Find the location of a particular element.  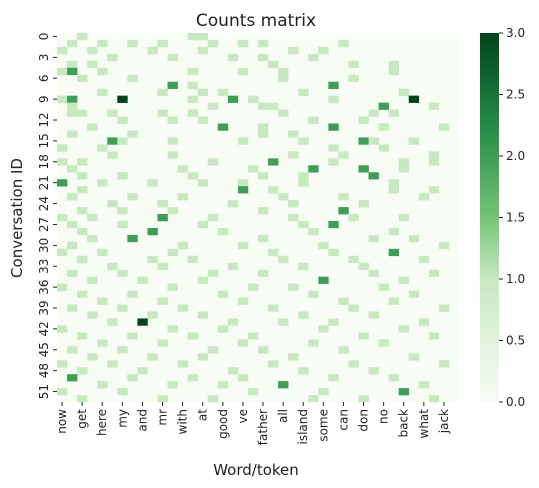

colorbar-tick-label: 0.0 is located at coordinates (515, 402).